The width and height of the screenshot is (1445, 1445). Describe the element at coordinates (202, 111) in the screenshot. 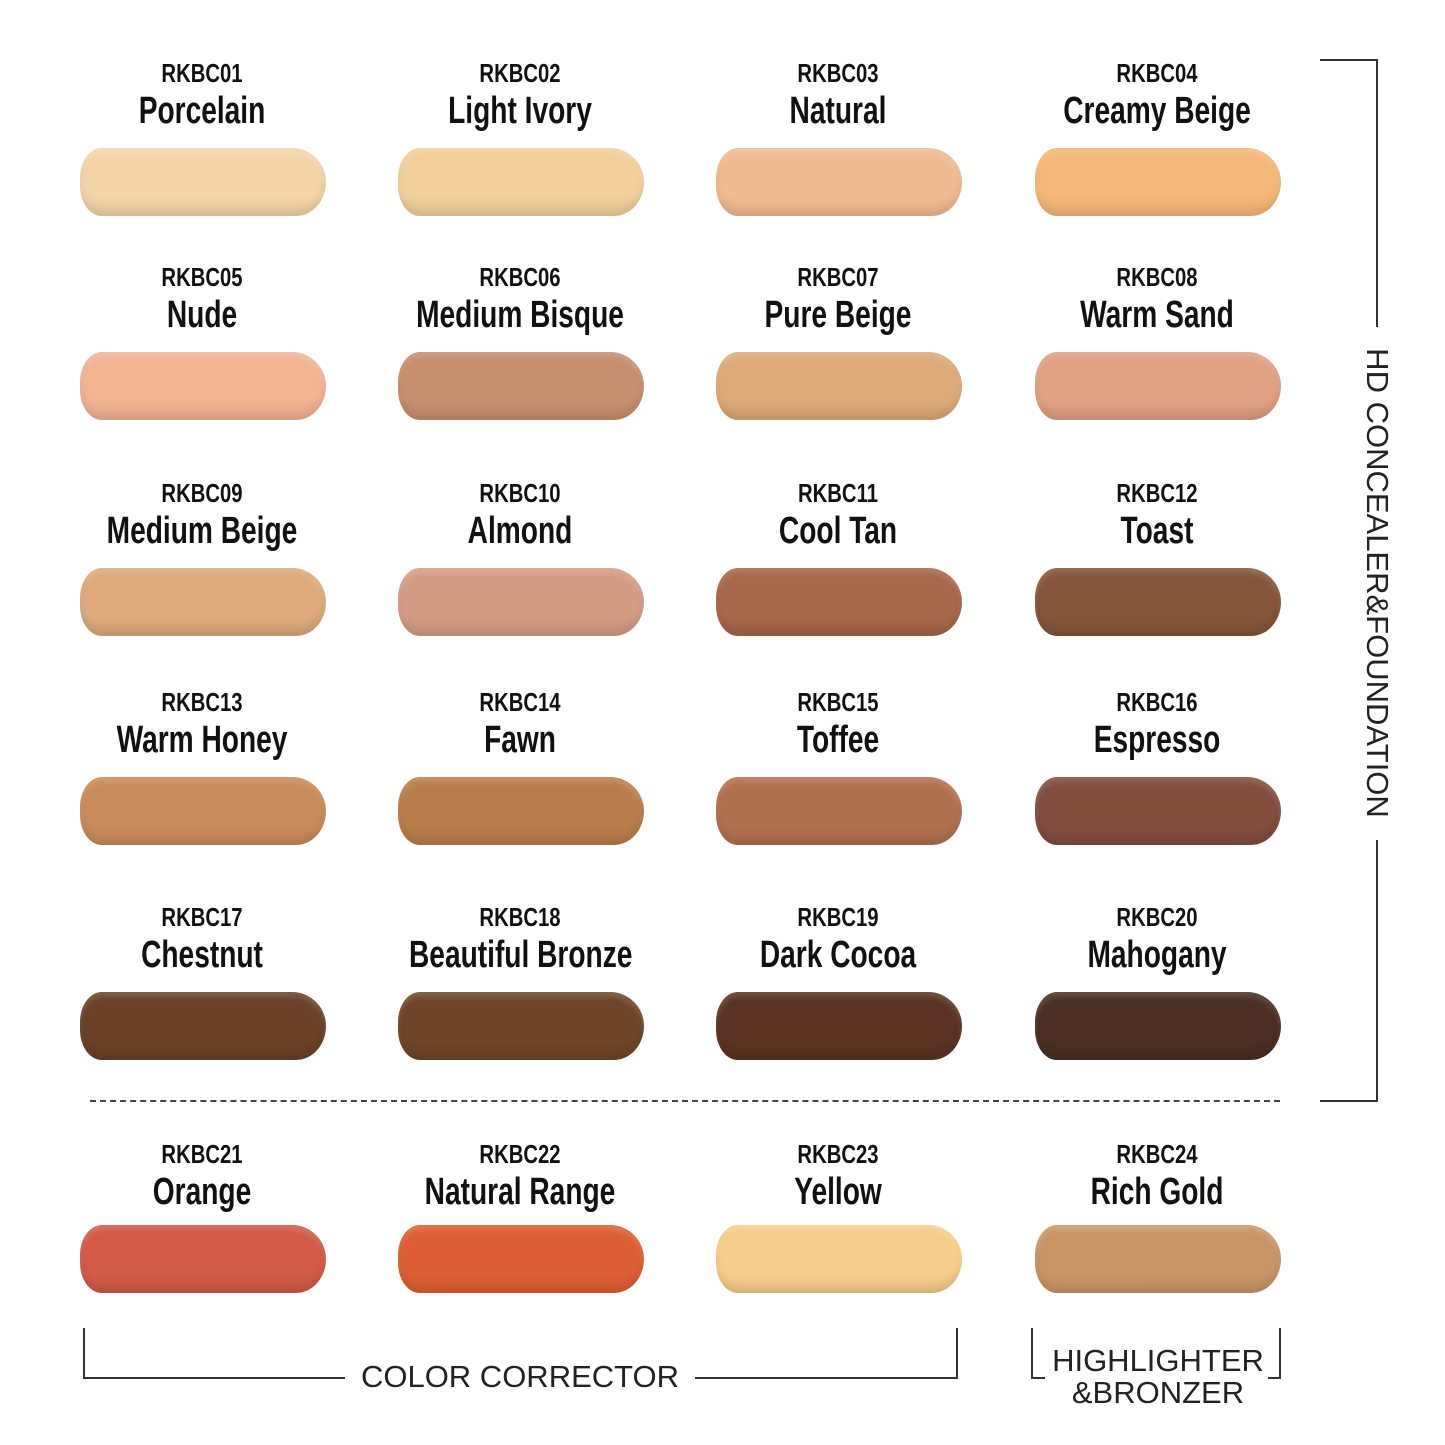

I see `shade-name: Porcelain` at that location.